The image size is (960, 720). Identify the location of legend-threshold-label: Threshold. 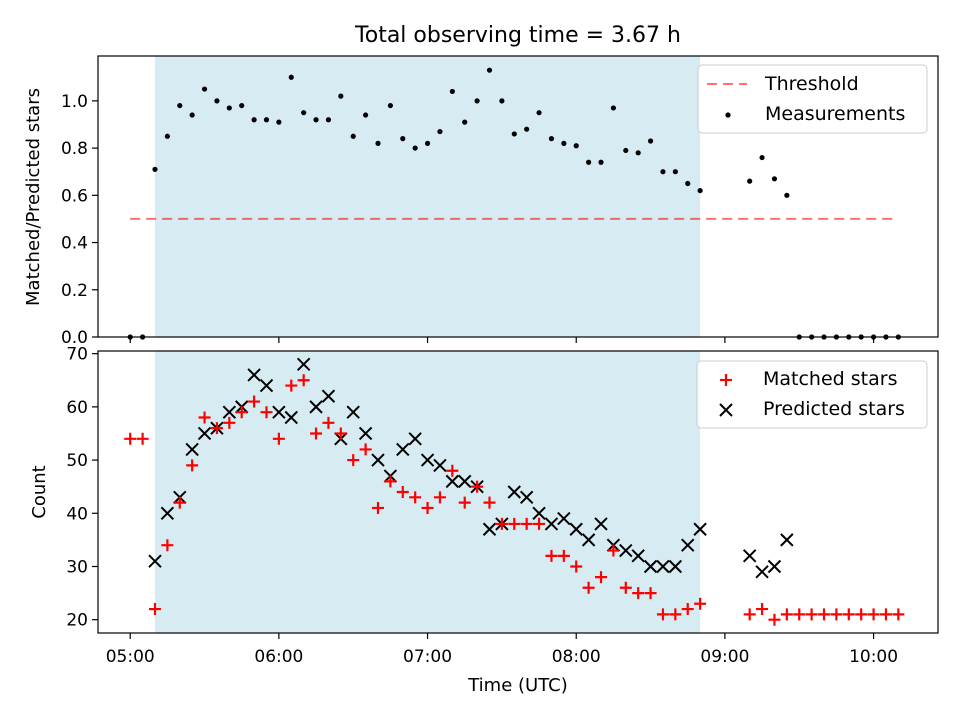
(811, 84).